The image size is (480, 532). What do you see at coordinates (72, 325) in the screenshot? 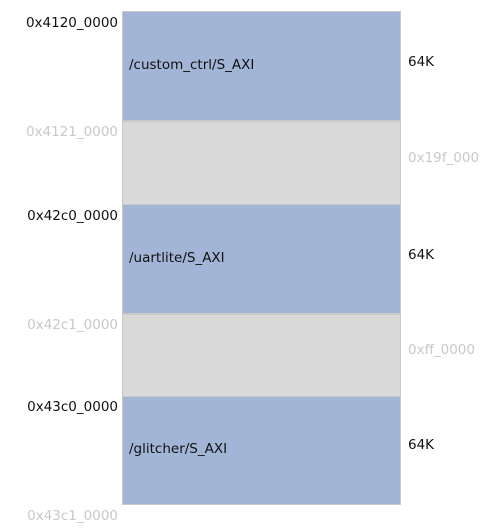
I see `segment-end-address: 0x42c1_0000` at bounding box center [72, 325].